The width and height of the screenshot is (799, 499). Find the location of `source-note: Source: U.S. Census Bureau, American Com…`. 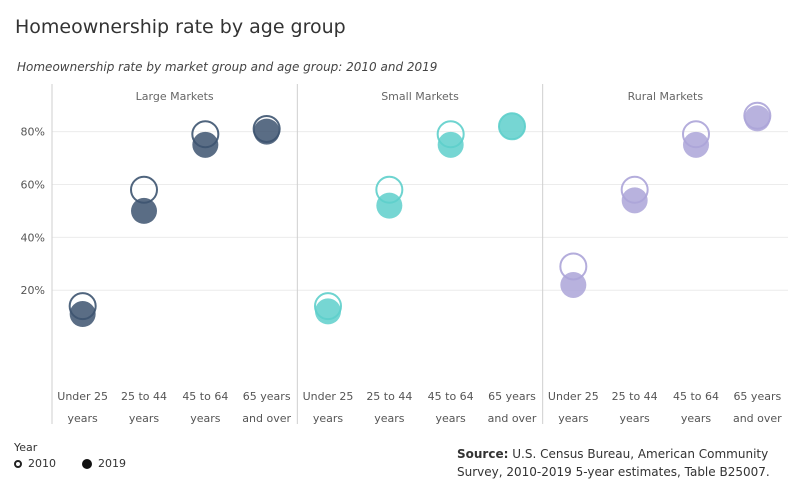

source-note: Source: U.S. Census Bureau, American Com… is located at coordinates (624, 463).